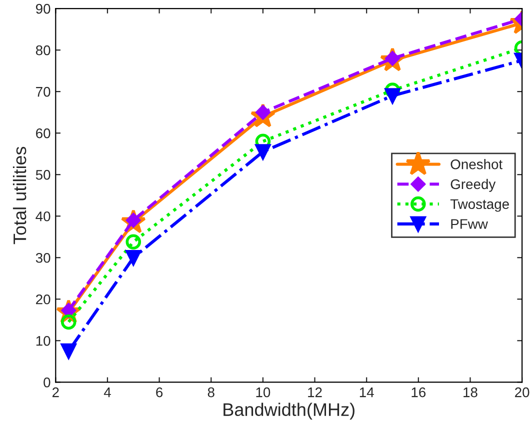  Describe the element at coordinates (107, 393) in the screenshot. I see `x-tick-label: 4` at that location.